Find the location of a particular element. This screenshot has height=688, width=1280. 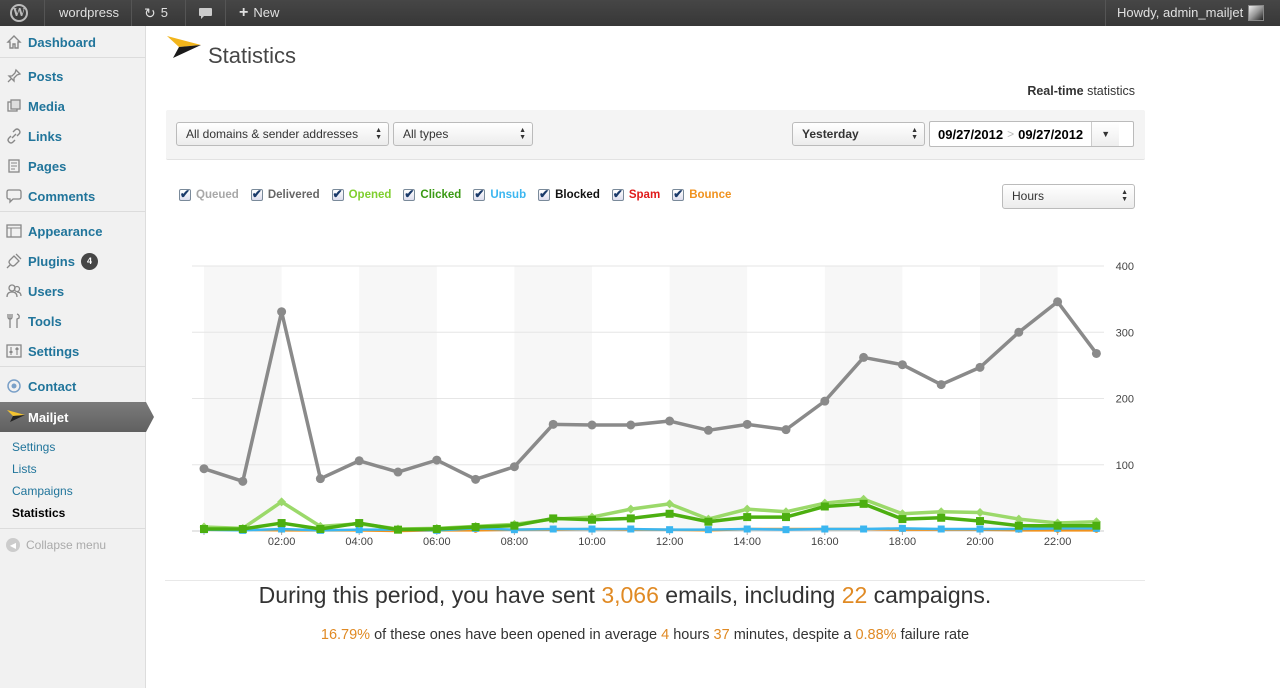

site-name-link: wordpress is located at coordinates (89, 13).